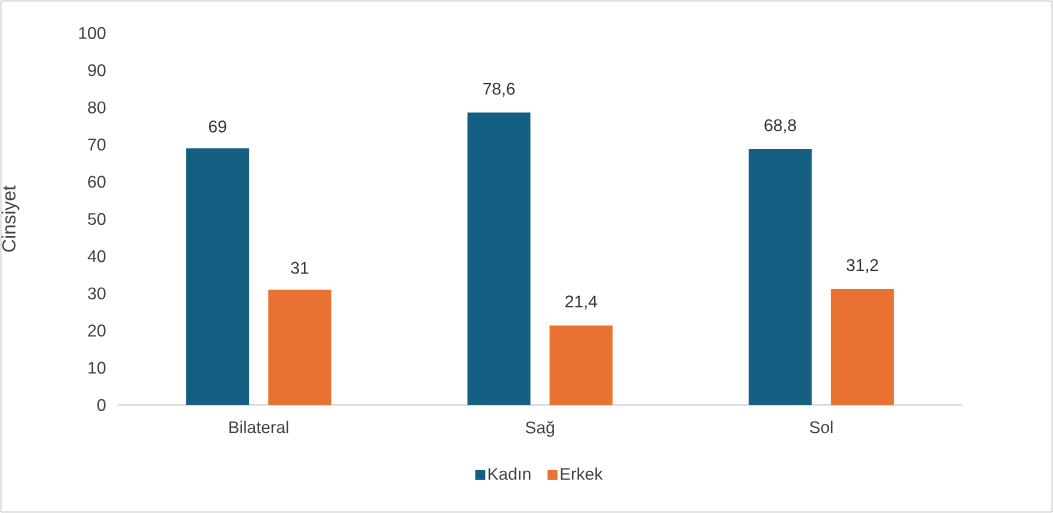 This screenshot has width=1053, height=513. What do you see at coordinates (581, 473) in the screenshot?
I see `legend-label: Erkek` at bounding box center [581, 473].